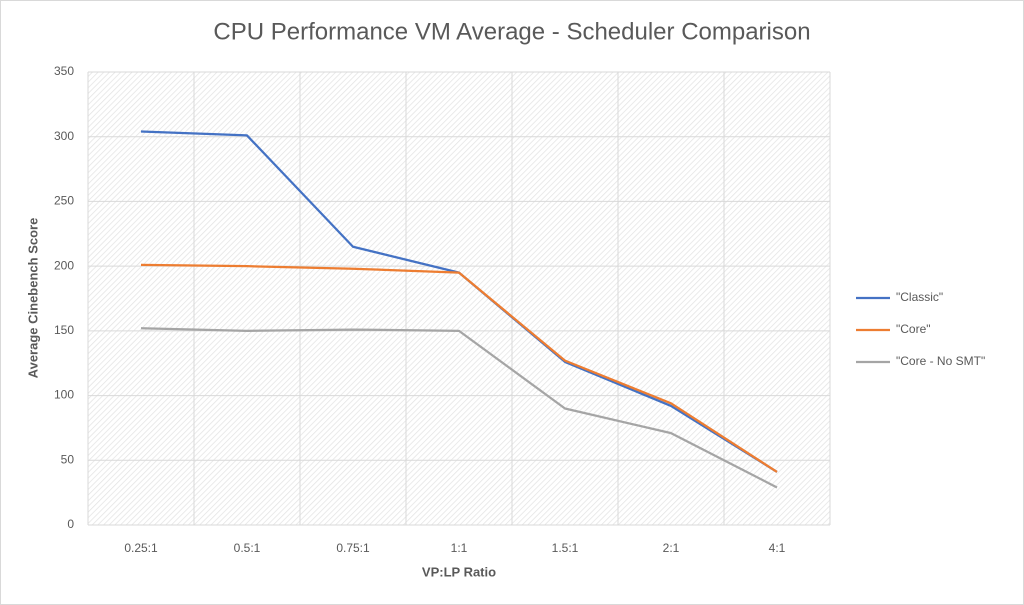 The height and width of the screenshot is (605, 1024). I want to click on y-tick-label: 150, so click(64, 330).